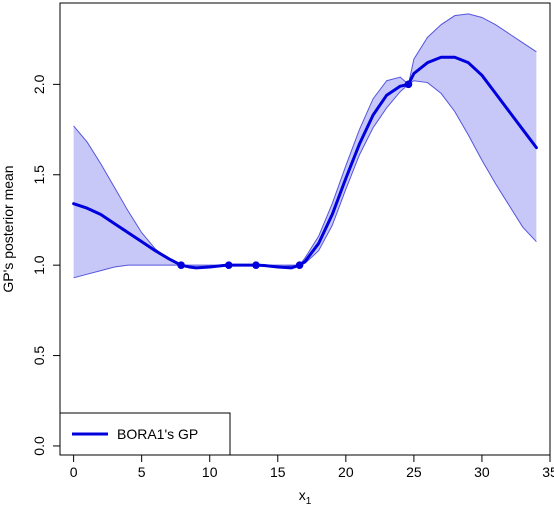 This screenshot has height=513, width=554. Describe the element at coordinates (39, 446) in the screenshot. I see `y-tick-label: 0.0` at that location.